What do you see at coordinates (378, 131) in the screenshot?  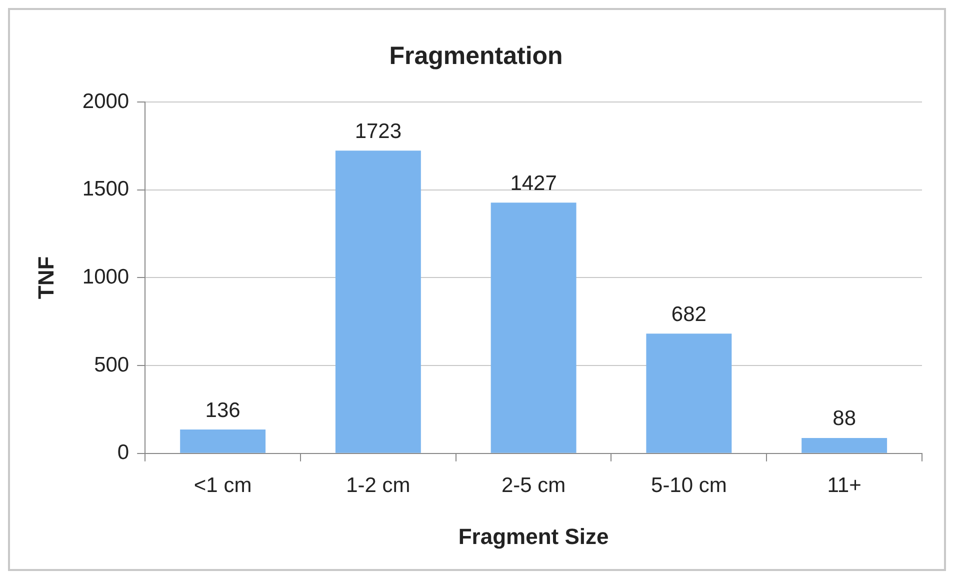 I see `data-label: 1723` at bounding box center [378, 131].